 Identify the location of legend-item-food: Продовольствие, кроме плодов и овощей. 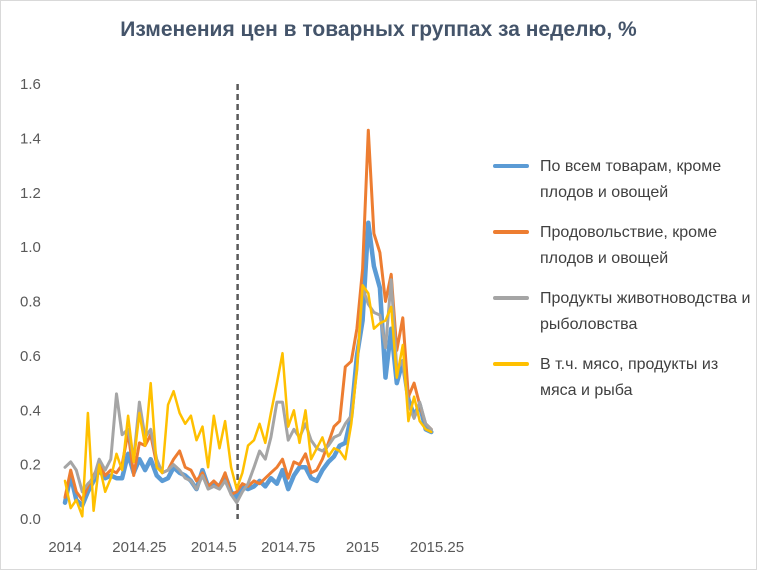
(622, 246).